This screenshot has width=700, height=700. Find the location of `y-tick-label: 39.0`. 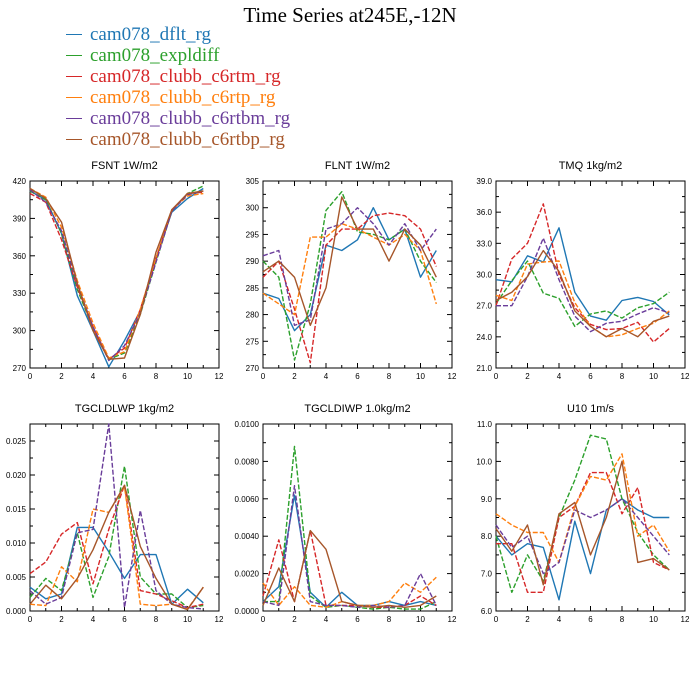

y-tick-label: 39.0 is located at coordinates (484, 181).